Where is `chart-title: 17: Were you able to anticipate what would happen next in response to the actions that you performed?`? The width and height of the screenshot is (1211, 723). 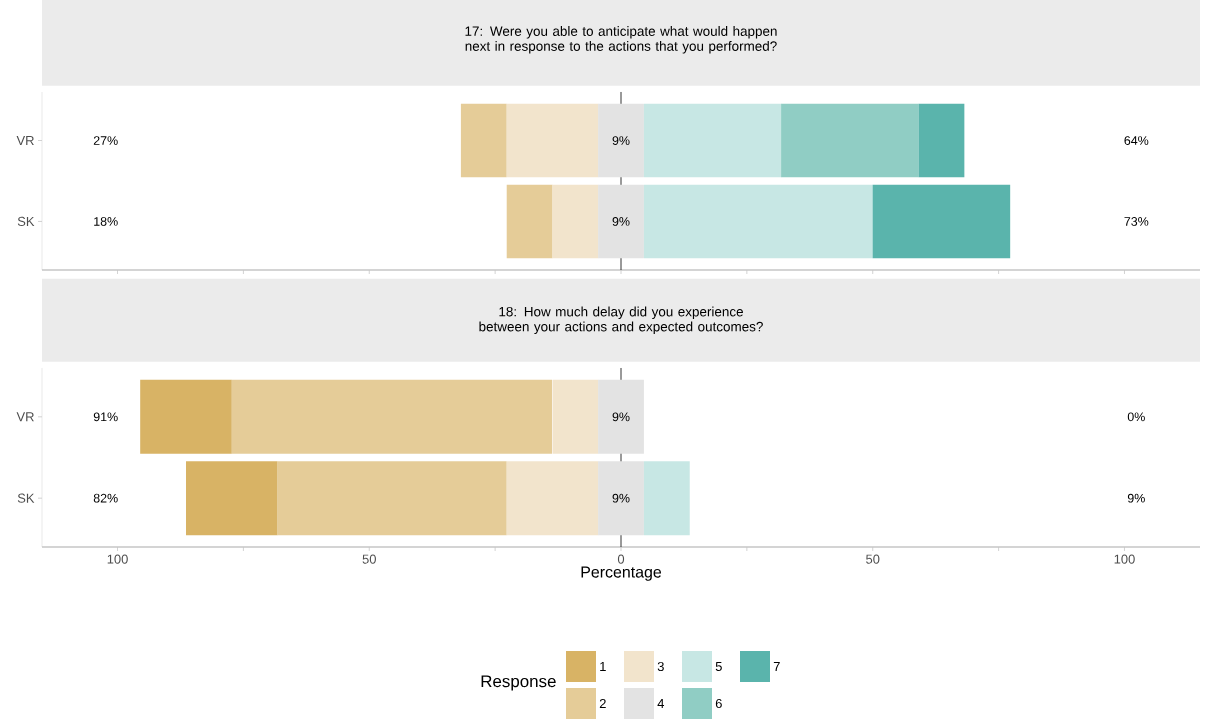 chart-title: 17: Were you able to anticipate what would happen next in response to the actions that you performed? is located at coordinates (621, 40).